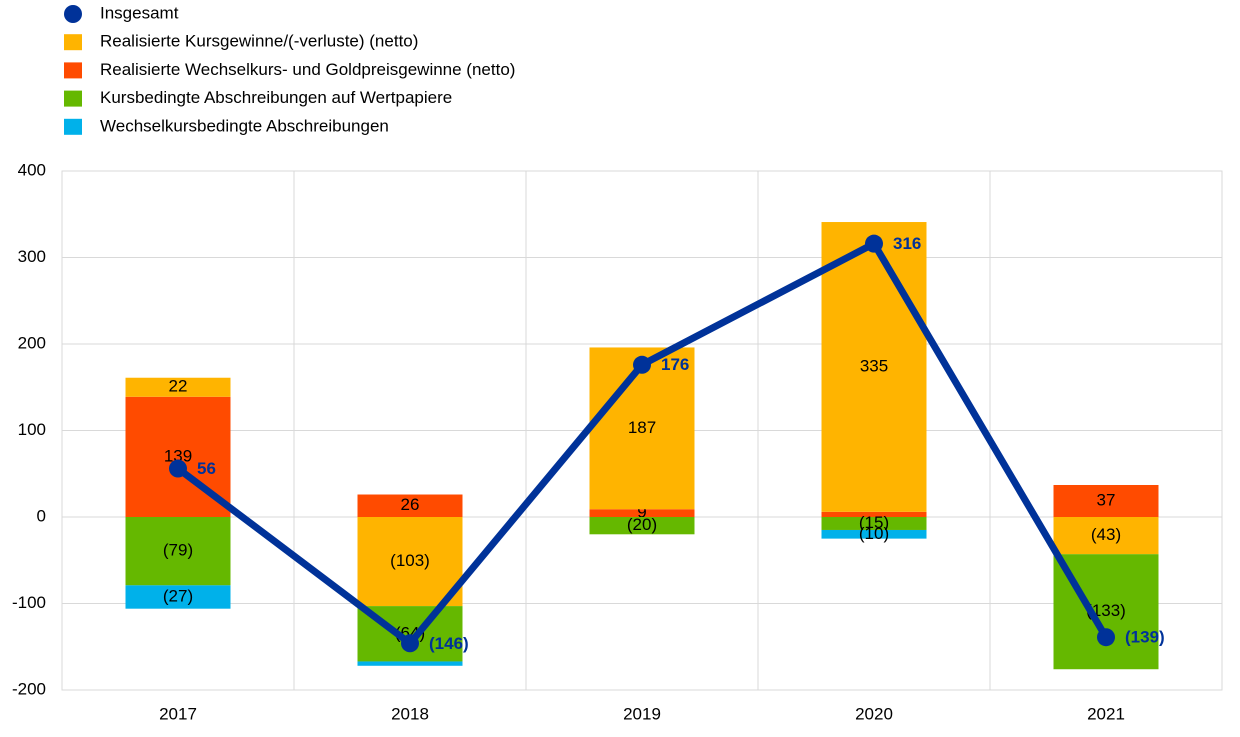 Image resolution: width=1240 pixels, height=737 pixels. I want to click on data-label: 26, so click(410, 504).